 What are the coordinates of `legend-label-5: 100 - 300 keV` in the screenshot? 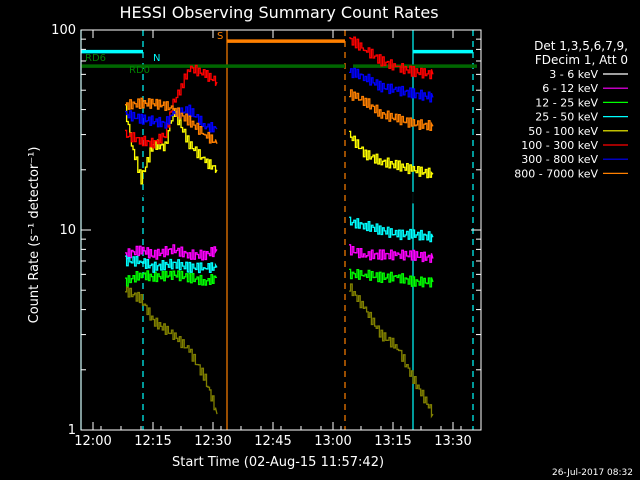 It's located at (559, 145).